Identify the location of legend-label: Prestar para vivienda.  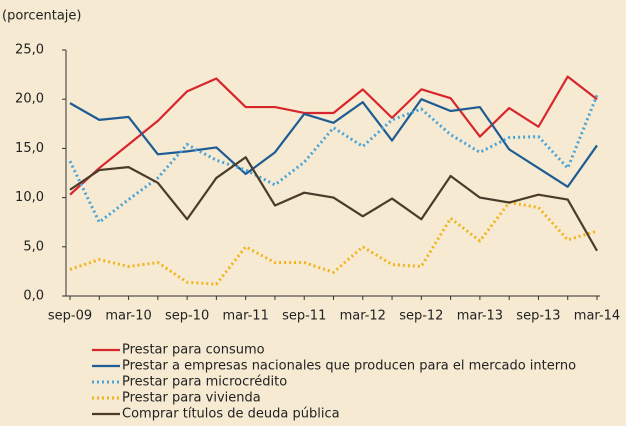
(191, 398).